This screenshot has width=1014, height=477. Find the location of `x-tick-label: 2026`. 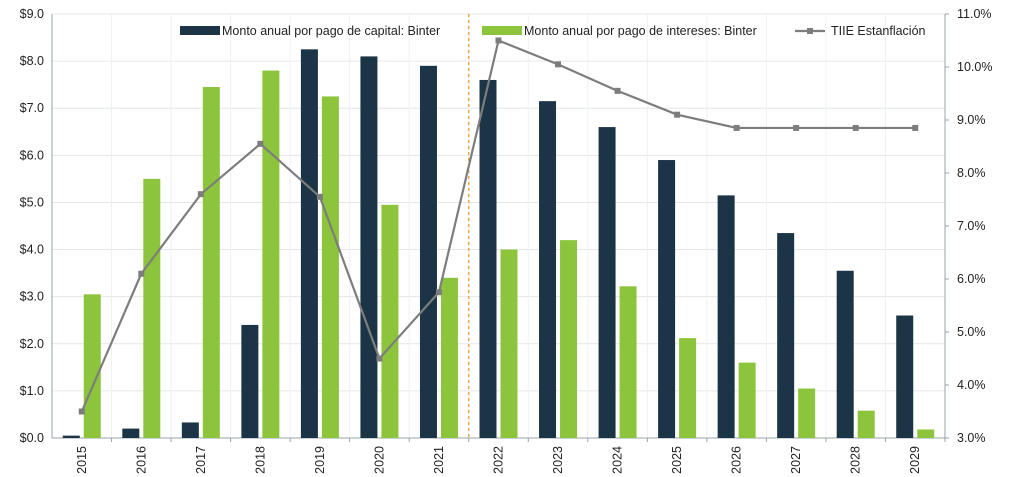

x-tick-label: 2026 is located at coordinates (737, 460).